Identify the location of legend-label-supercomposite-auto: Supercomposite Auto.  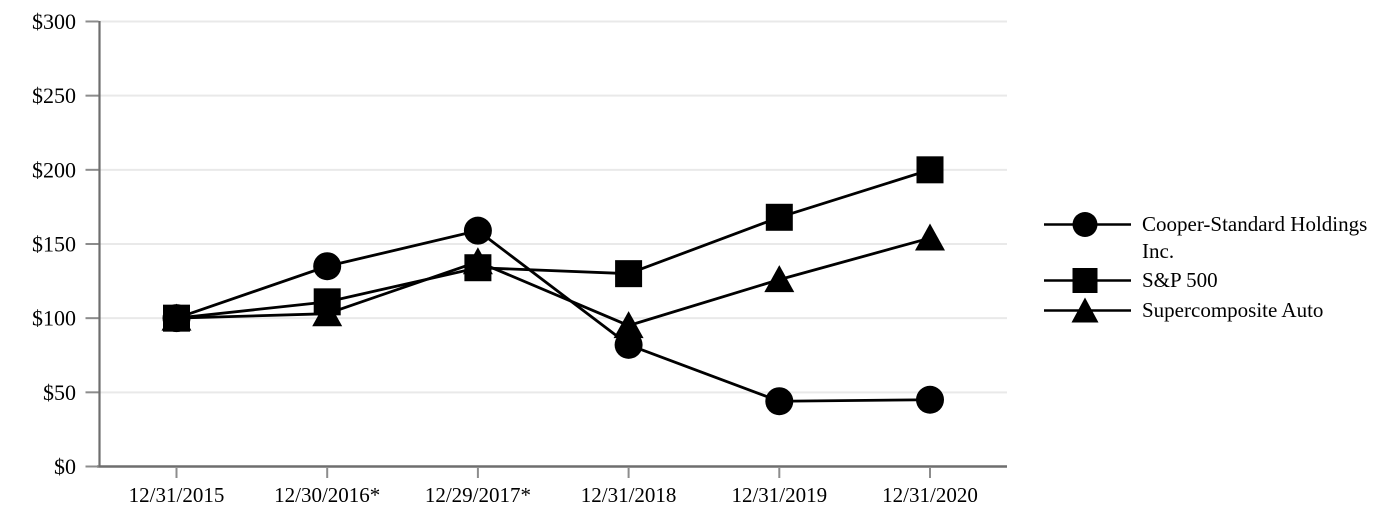
(1233, 310).